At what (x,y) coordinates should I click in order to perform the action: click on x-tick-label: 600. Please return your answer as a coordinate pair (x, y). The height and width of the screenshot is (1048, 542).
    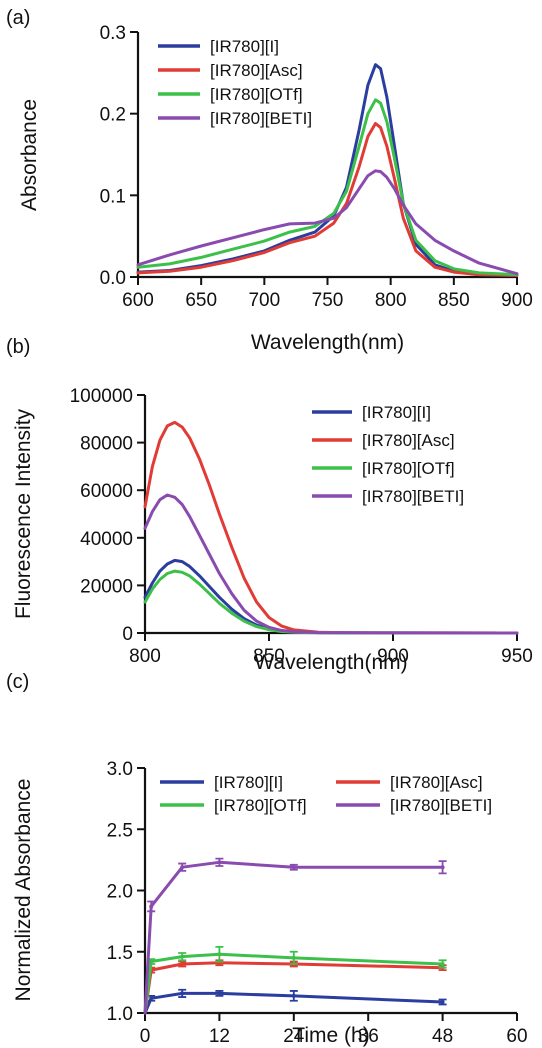
    Looking at the image, I should click on (138, 300).